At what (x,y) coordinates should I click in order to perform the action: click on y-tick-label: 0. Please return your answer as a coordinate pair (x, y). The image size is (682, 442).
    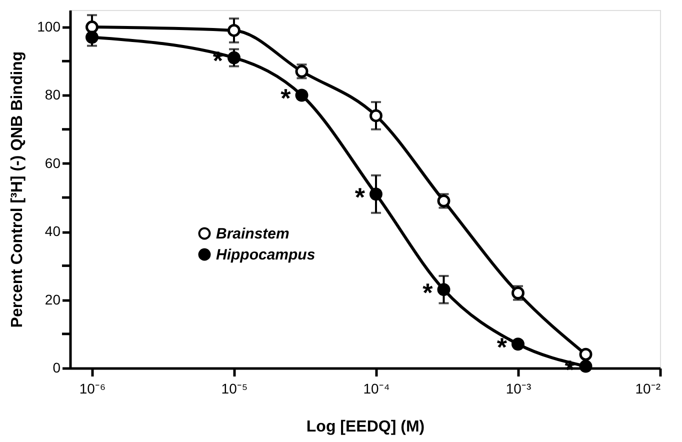
    Looking at the image, I should click on (56, 368).